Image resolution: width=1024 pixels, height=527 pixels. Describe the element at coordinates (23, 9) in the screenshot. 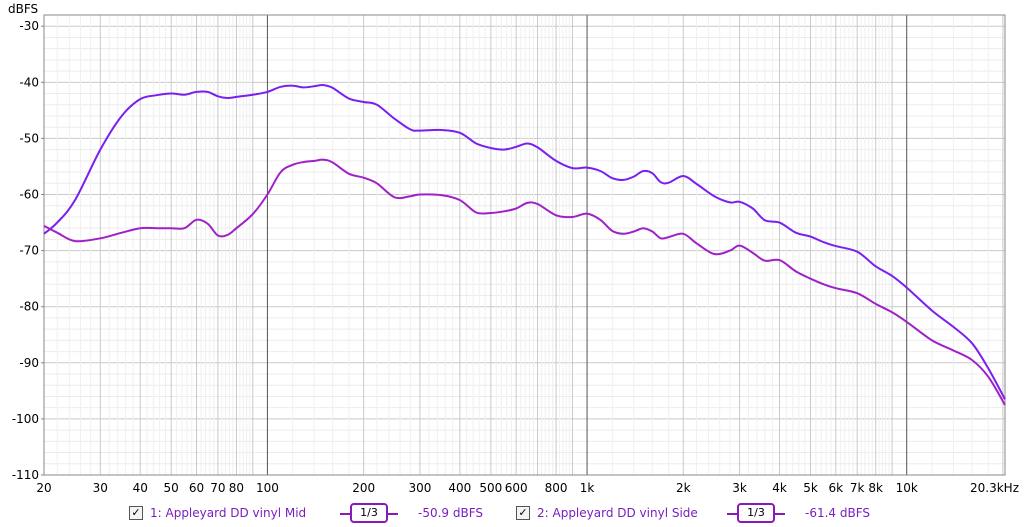

I see `y-axis-title: dBFS` at that location.